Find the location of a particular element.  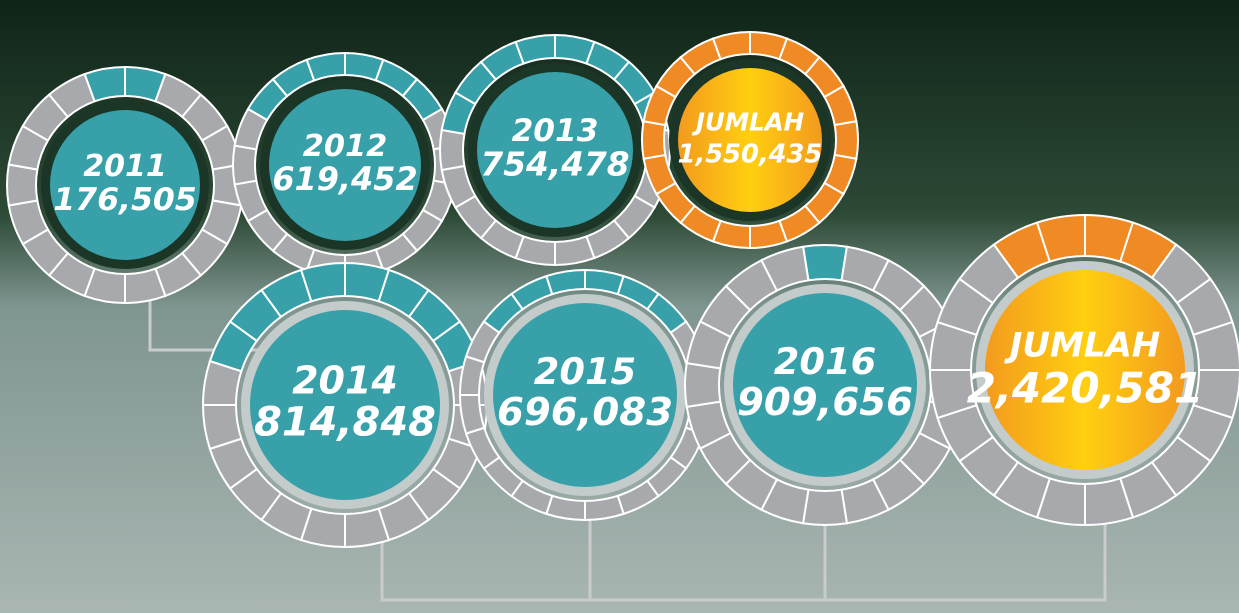

circle-item: JUMLAH 1,550,435 is located at coordinates (750, 140).